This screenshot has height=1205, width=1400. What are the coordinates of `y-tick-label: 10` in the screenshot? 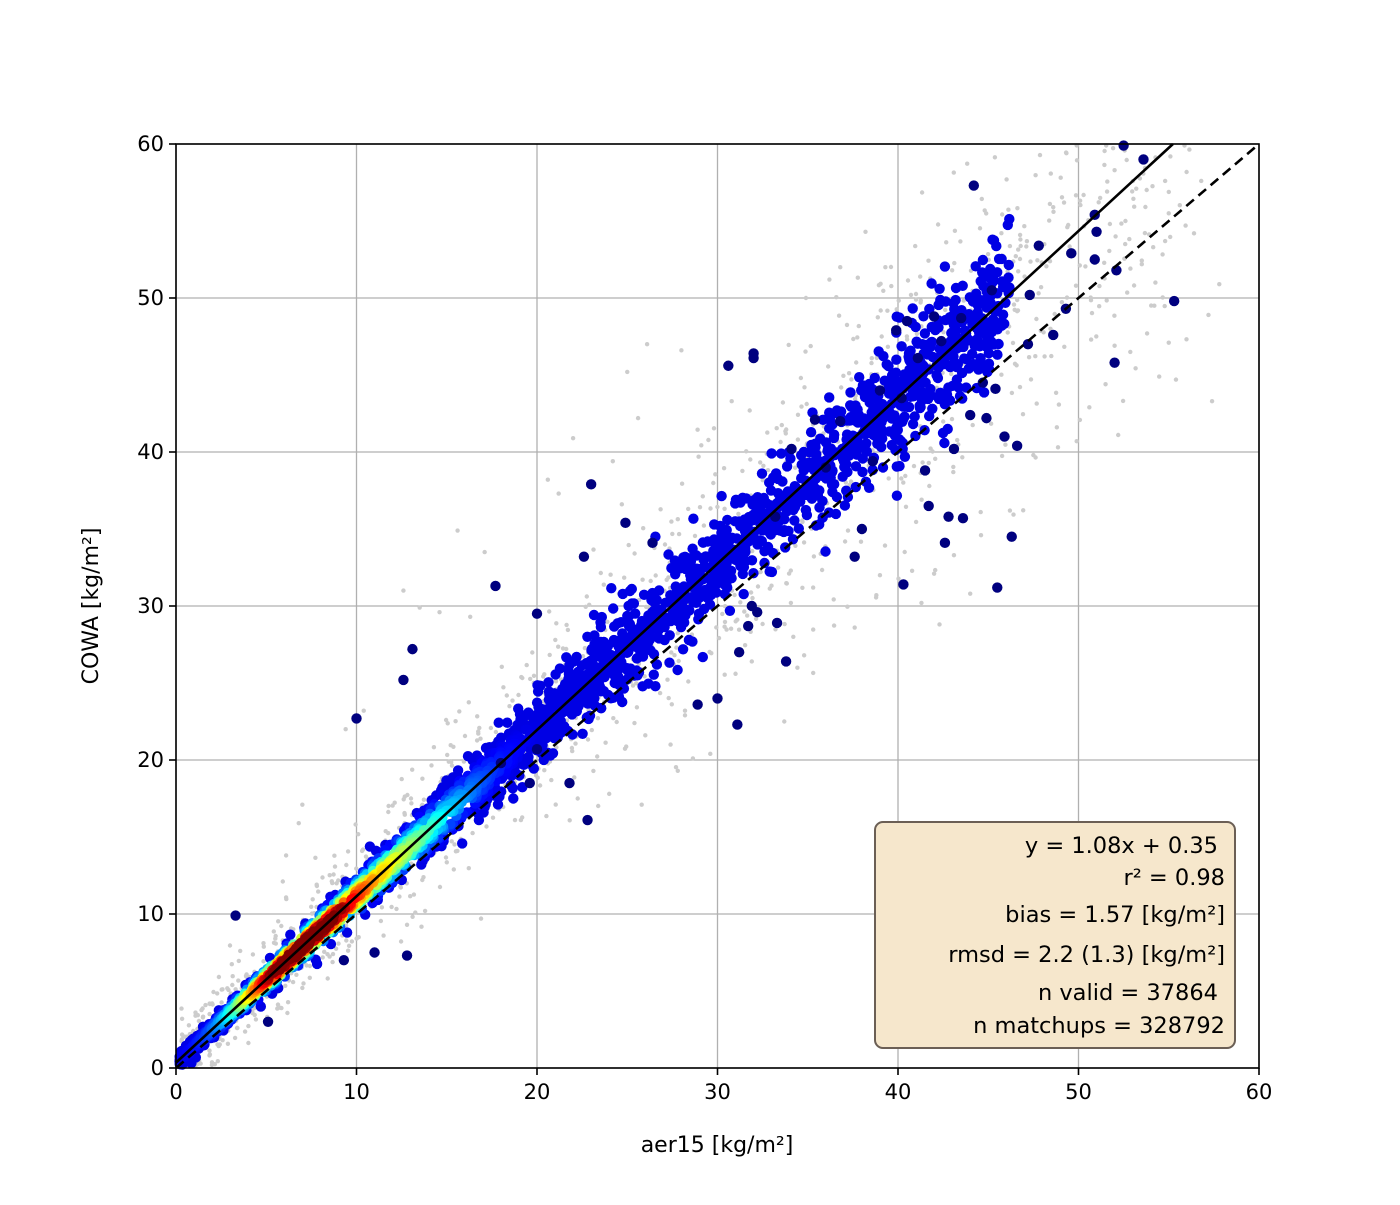 It's located at (150, 914).